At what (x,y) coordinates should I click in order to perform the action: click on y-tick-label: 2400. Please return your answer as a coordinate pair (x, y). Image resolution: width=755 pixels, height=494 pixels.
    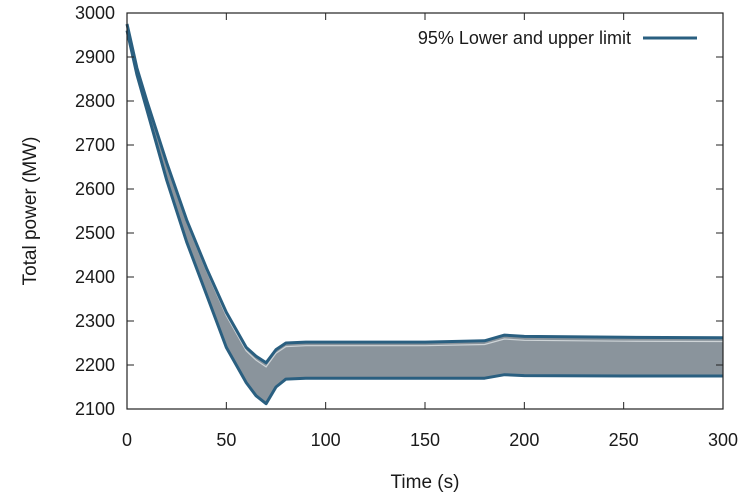
    Looking at the image, I should click on (95, 277).